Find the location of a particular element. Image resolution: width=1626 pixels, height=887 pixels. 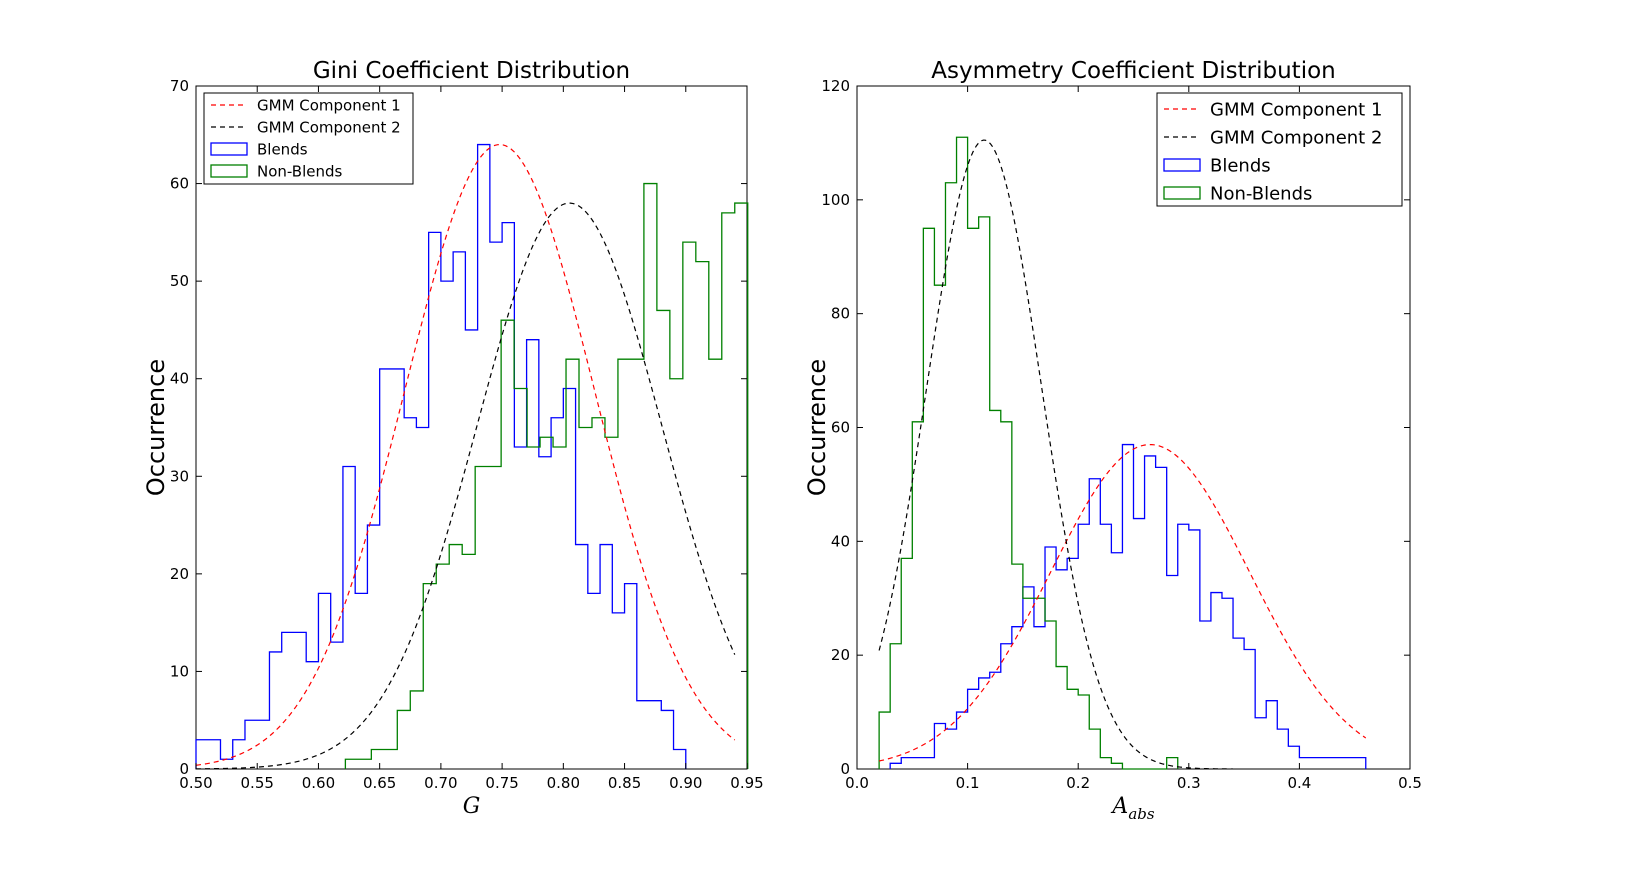

x-tick-label: 0.65 is located at coordinates (379, 783).